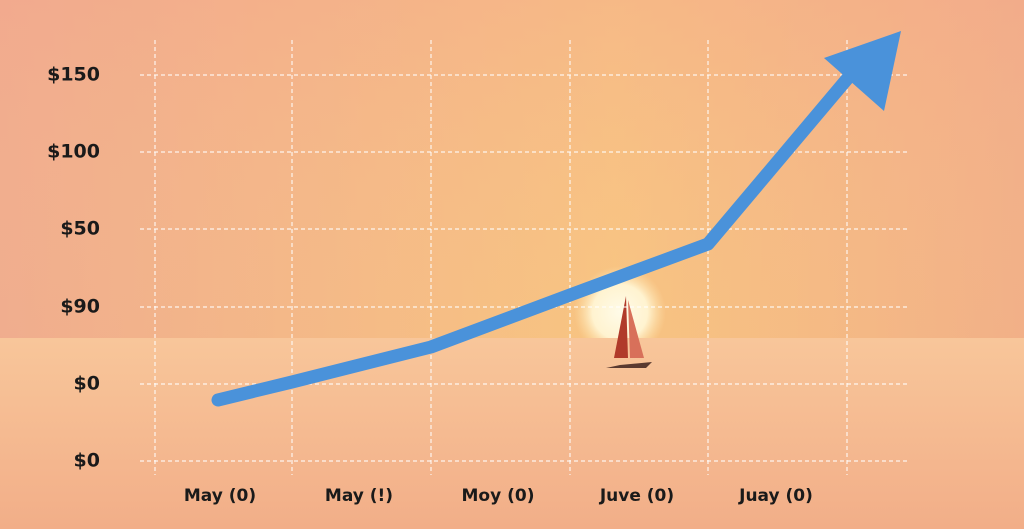  I want to click on y-axis-labels: $150 $100 $50 $90 $0 $0, so click(73, 268).